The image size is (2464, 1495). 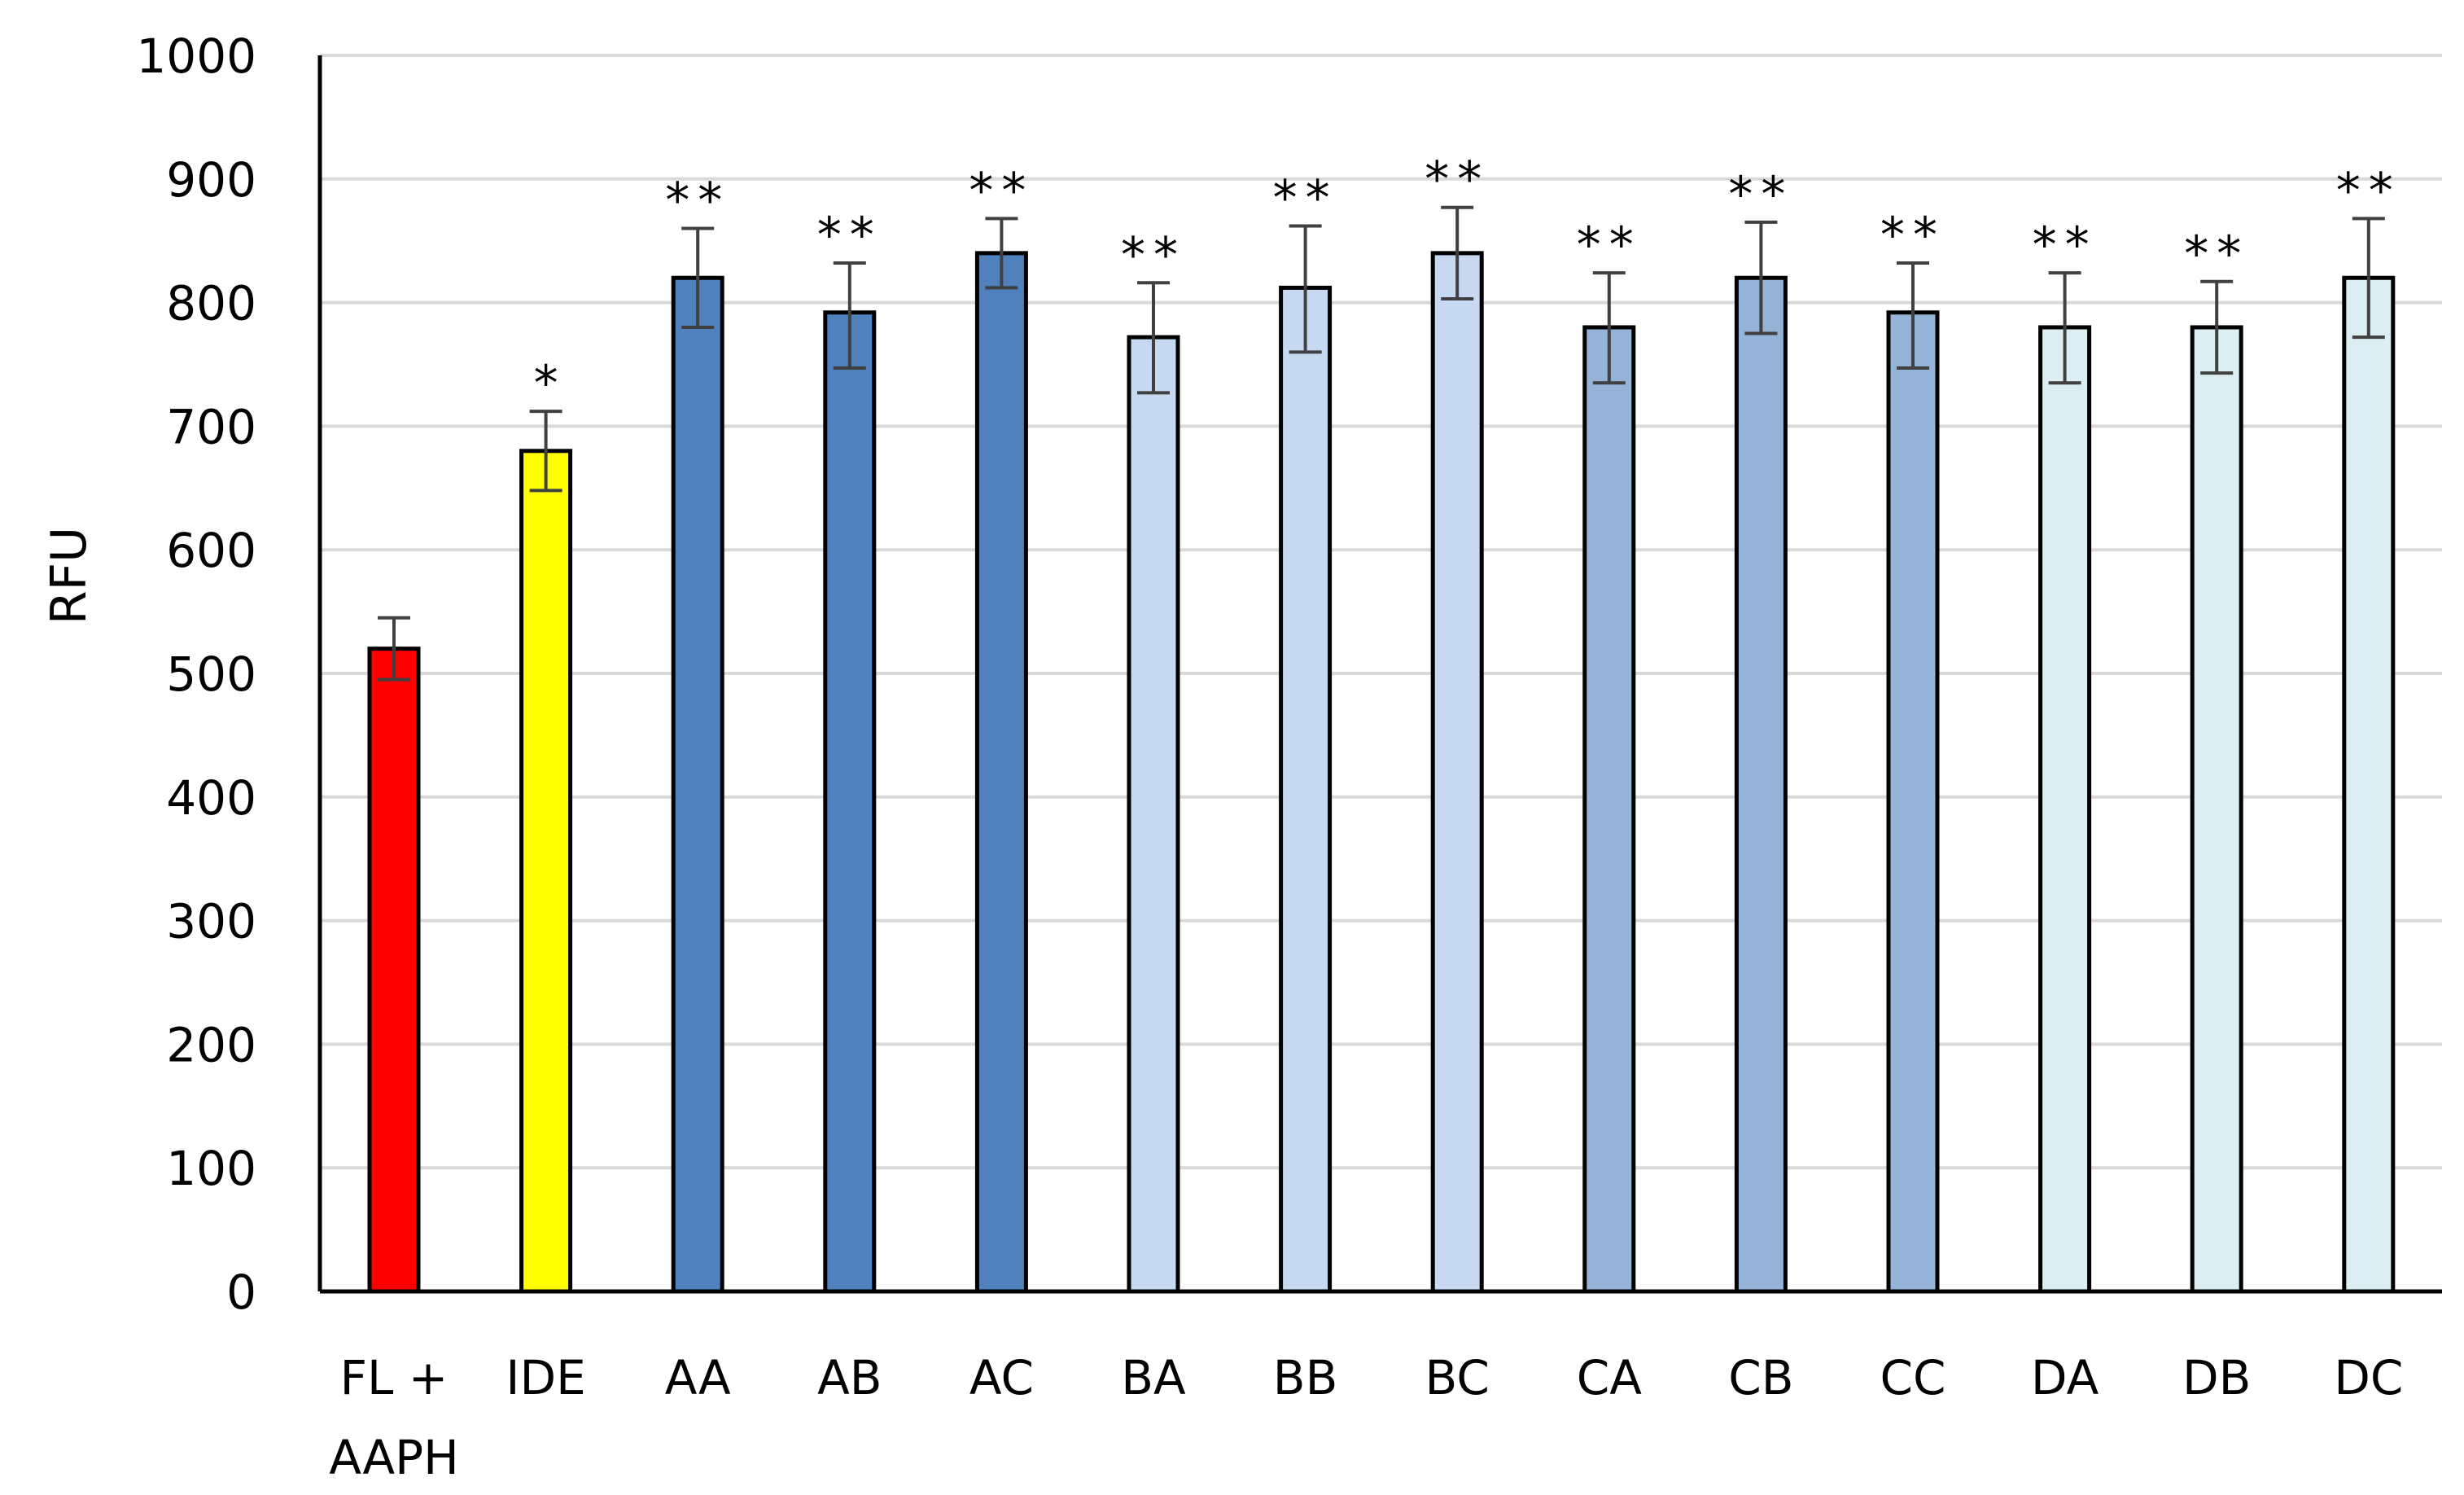 I want to click on y-tick-label: 700, so click(x=211, y=426).